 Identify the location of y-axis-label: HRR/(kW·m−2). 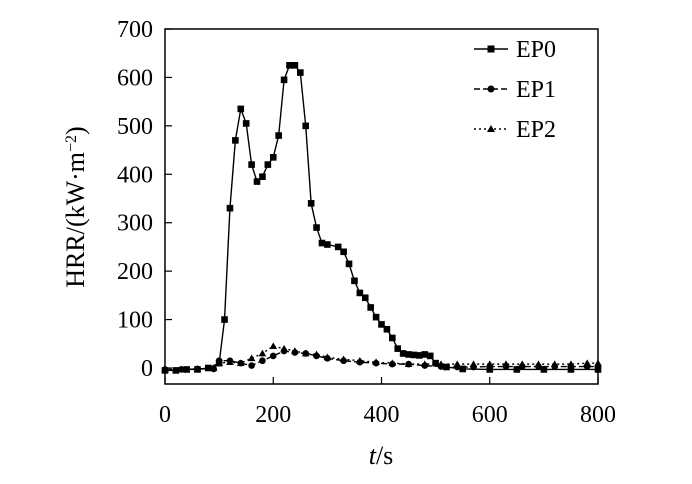
(75, 206).